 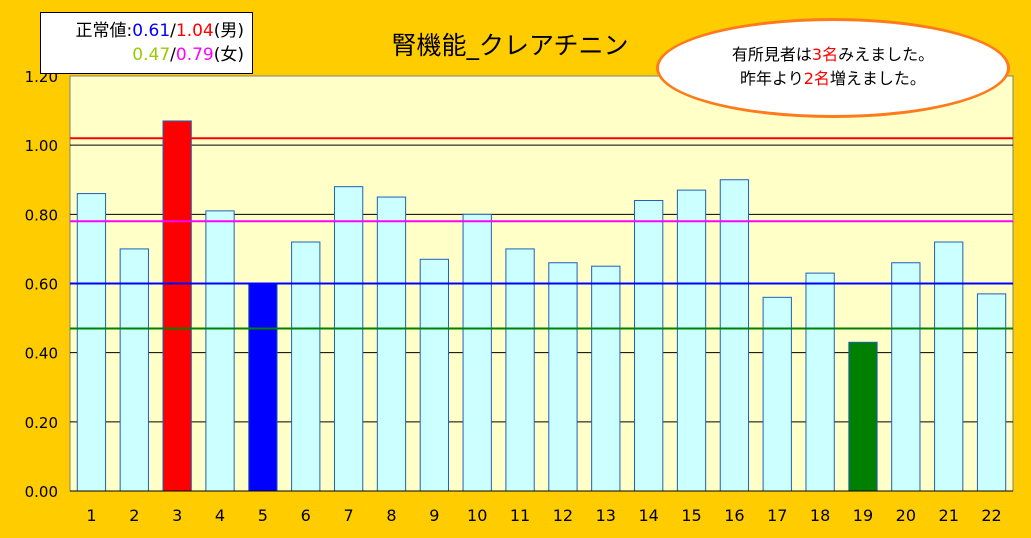 I want to click on x-tick-label: 8, so click(x=391, y=515).